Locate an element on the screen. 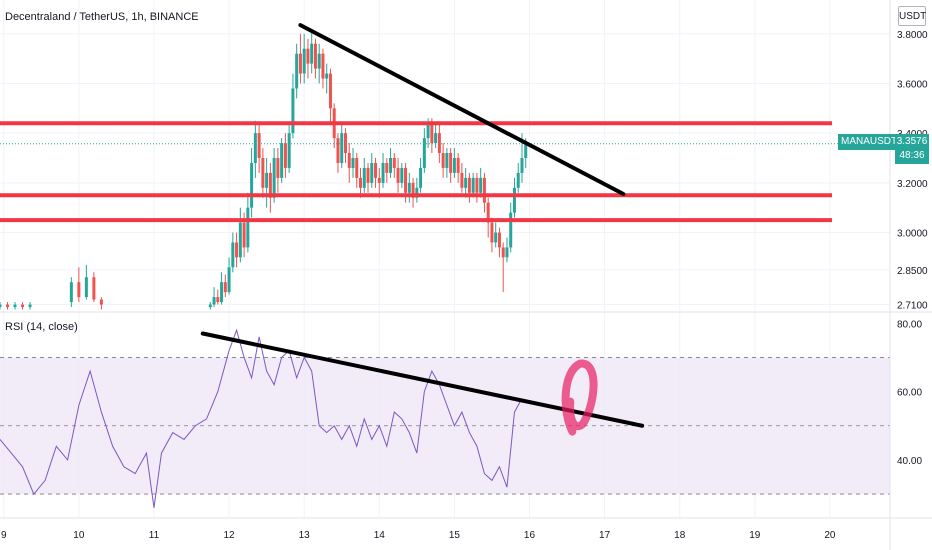 This screenshot has height=550, width=932. time-tick-label: 16 is located at coordinates (530, 535).